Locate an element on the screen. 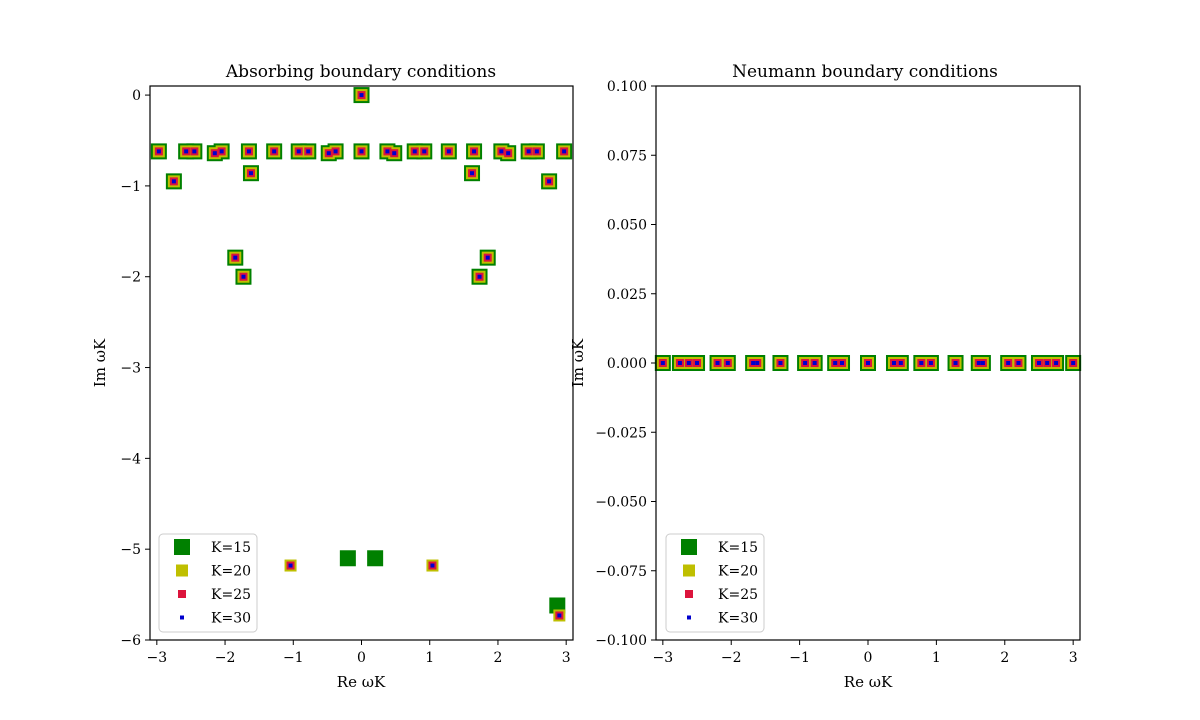 This screenshot has width=1200, height=720. y-tick-label: 0.075 is located at coordinates (627, 156).